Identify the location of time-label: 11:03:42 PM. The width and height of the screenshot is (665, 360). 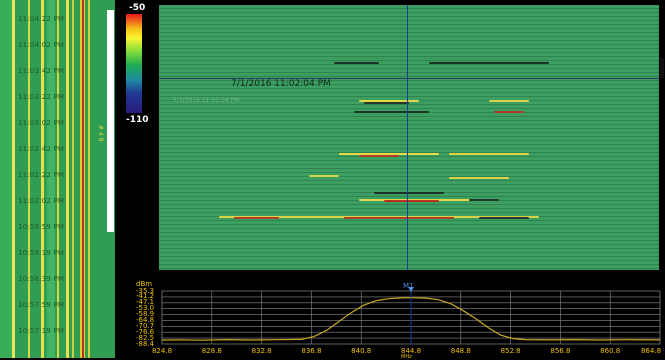
(41, 71).